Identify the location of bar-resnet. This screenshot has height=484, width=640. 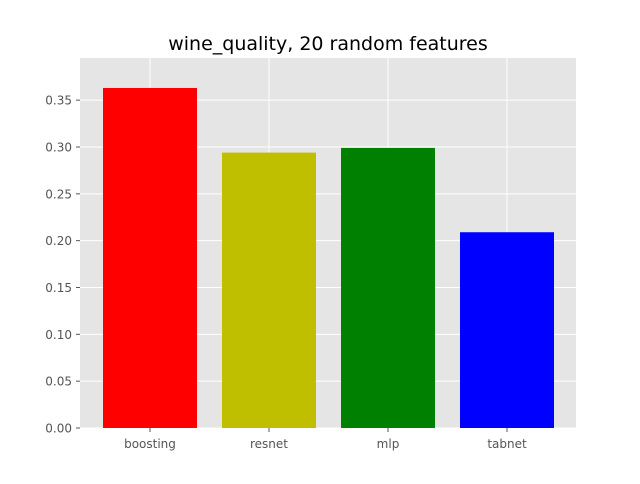
(269, 290).